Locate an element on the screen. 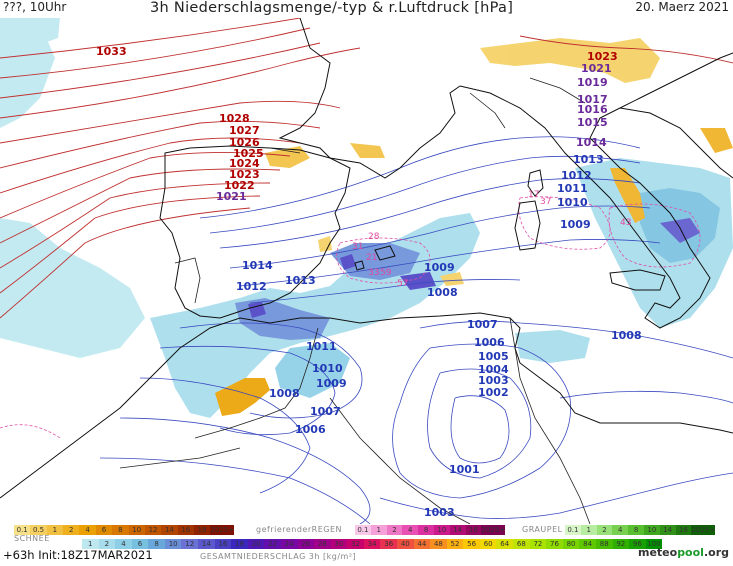  total-legend-swatch: 20 is located at coordinates (256, 544).